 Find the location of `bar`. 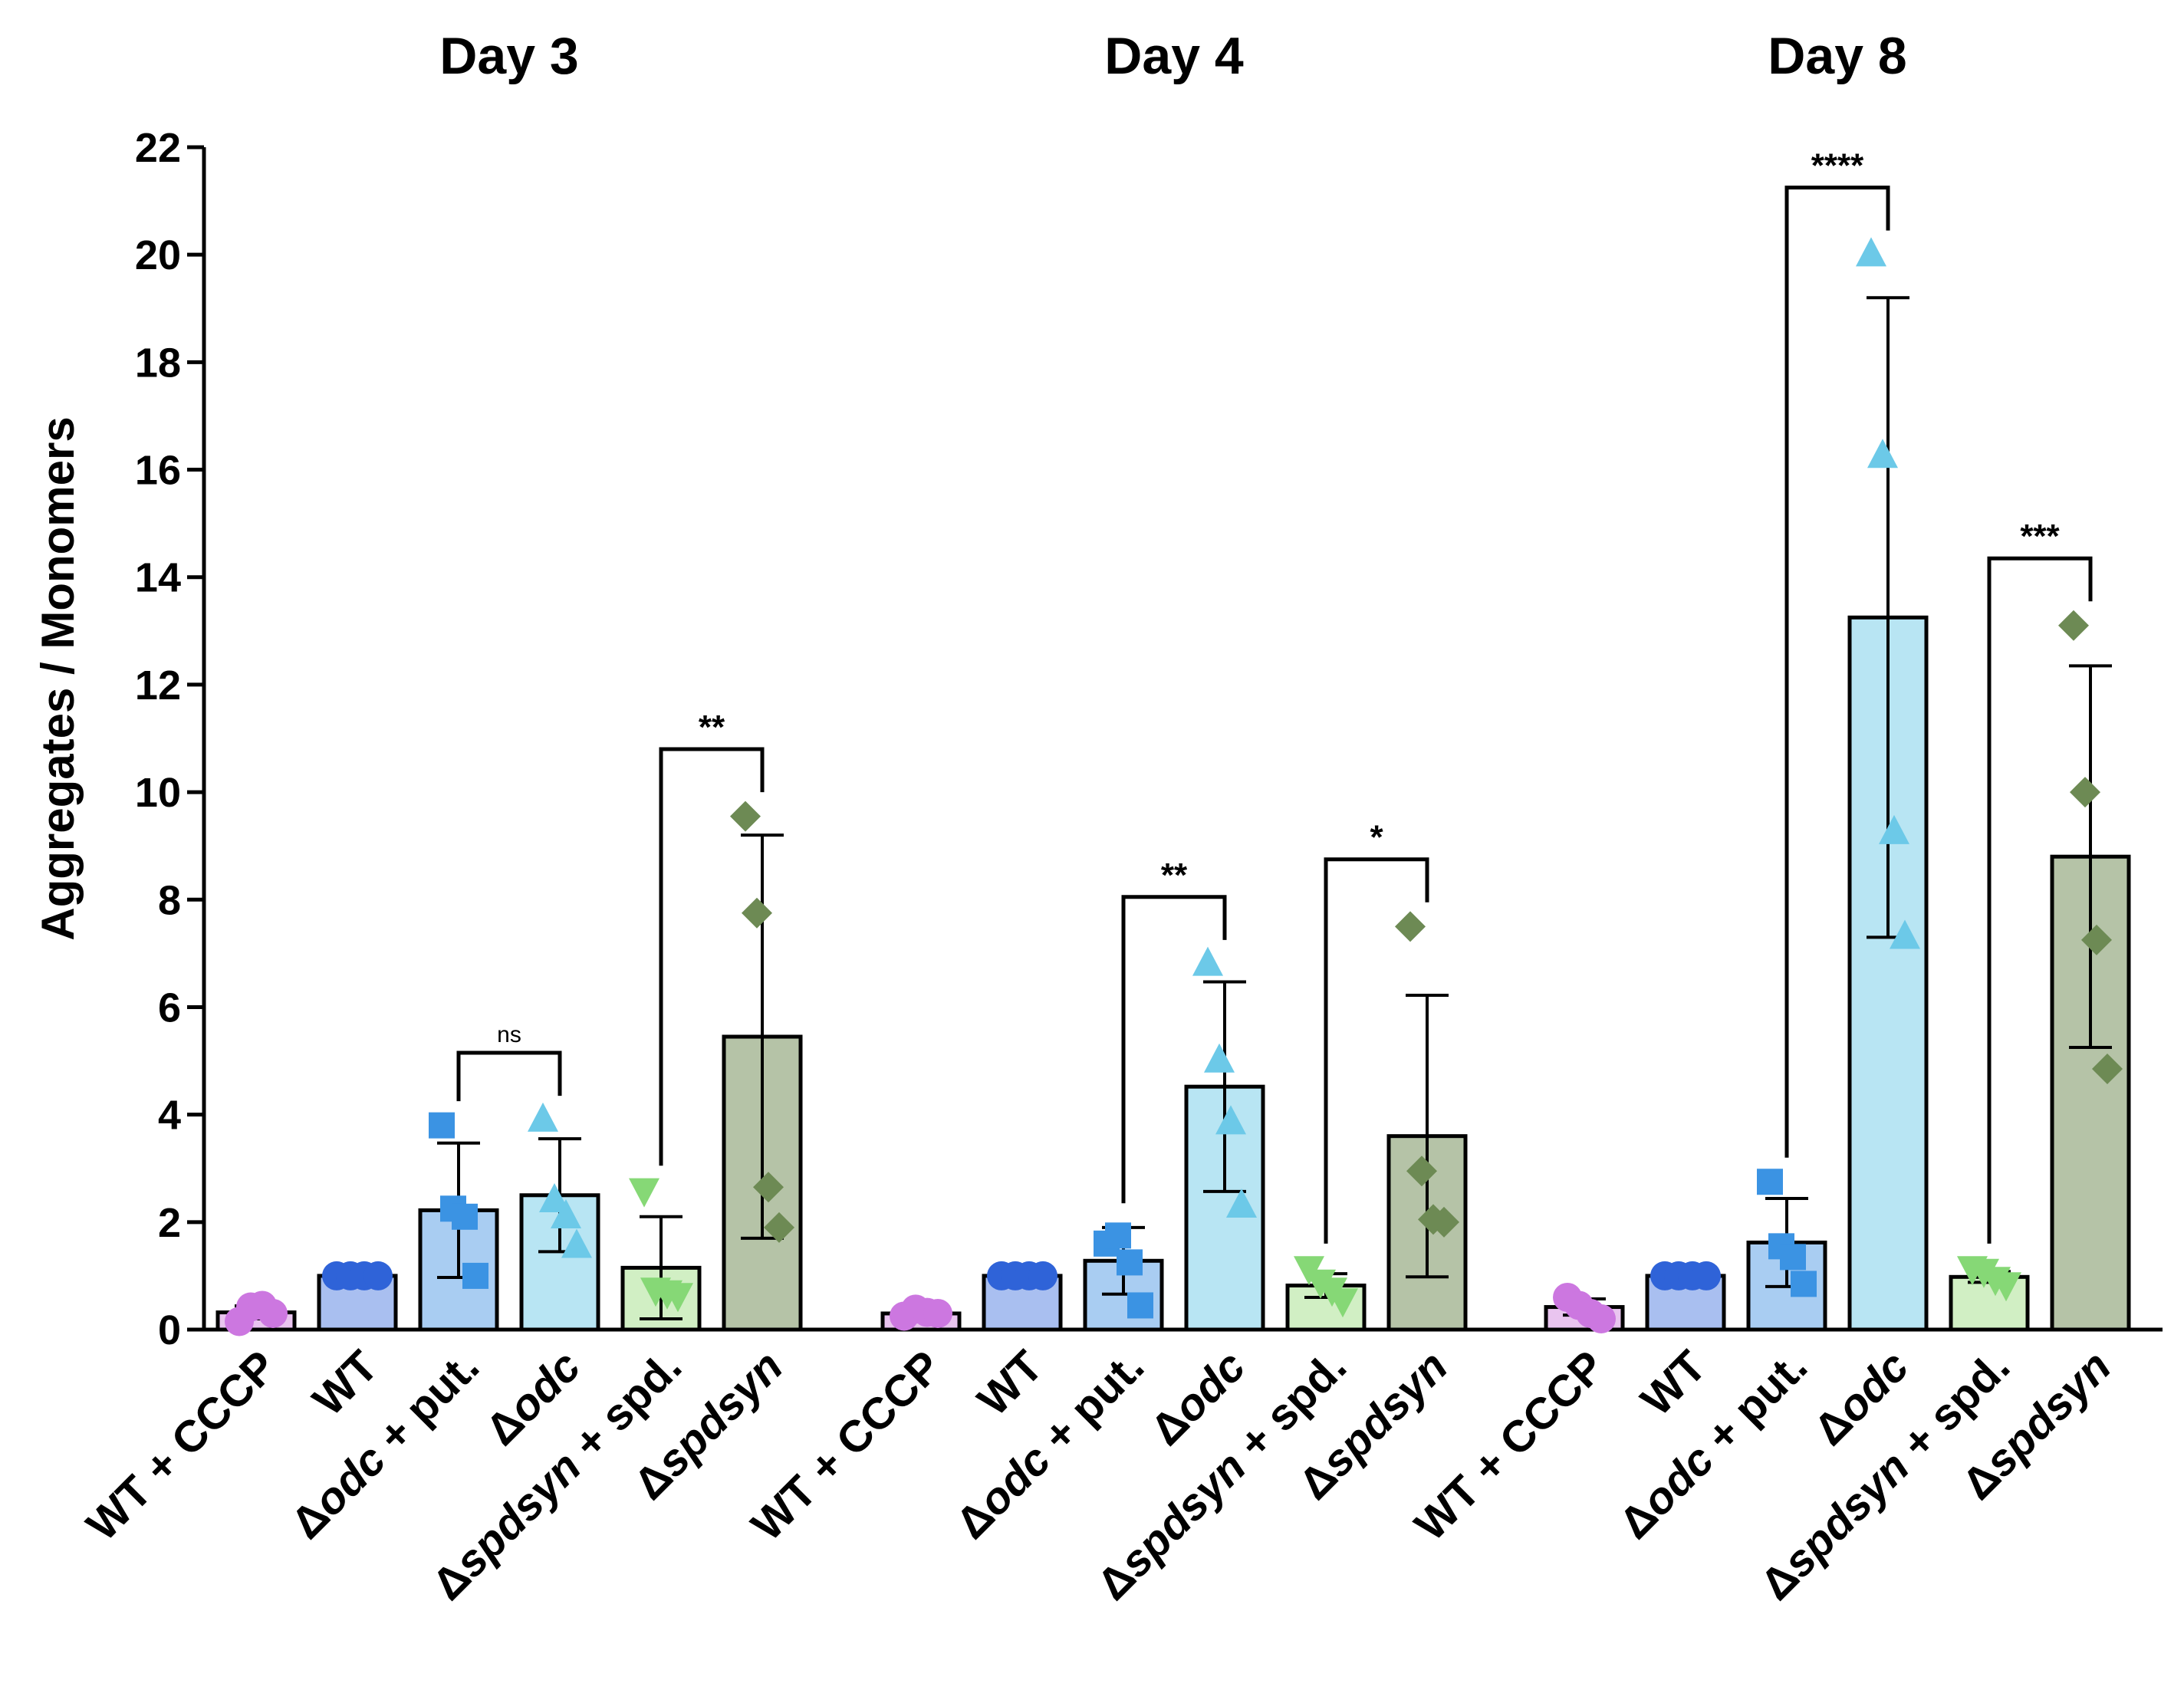

bar is located at coordinates (1990, 1303).